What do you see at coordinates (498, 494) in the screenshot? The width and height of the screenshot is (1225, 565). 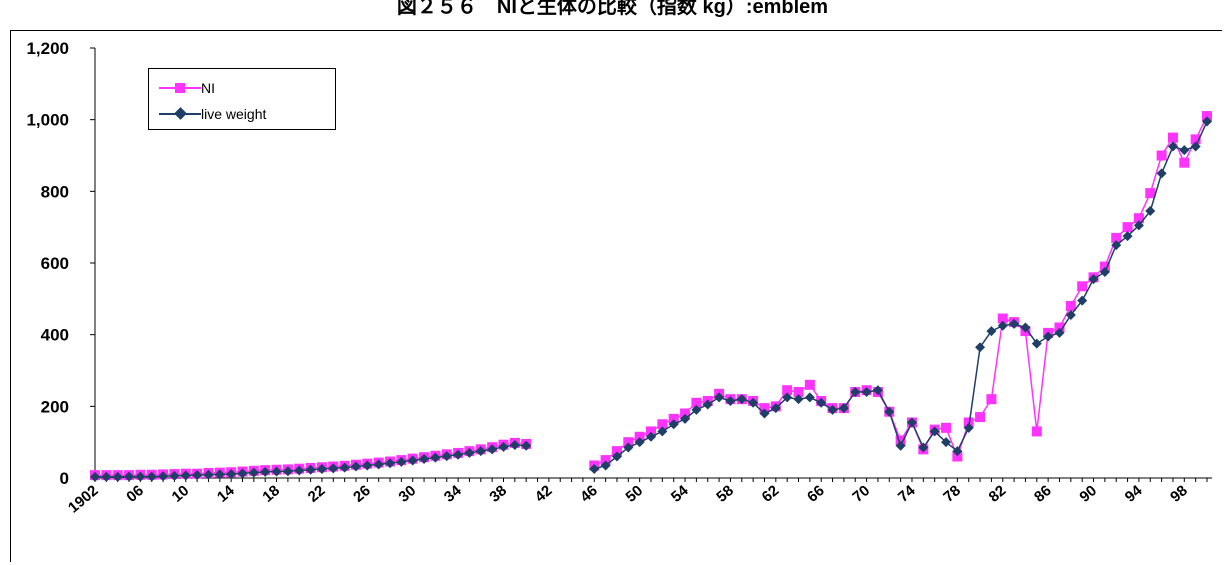 I see `x-tick-label: 38` at bounding box center [498, 494].